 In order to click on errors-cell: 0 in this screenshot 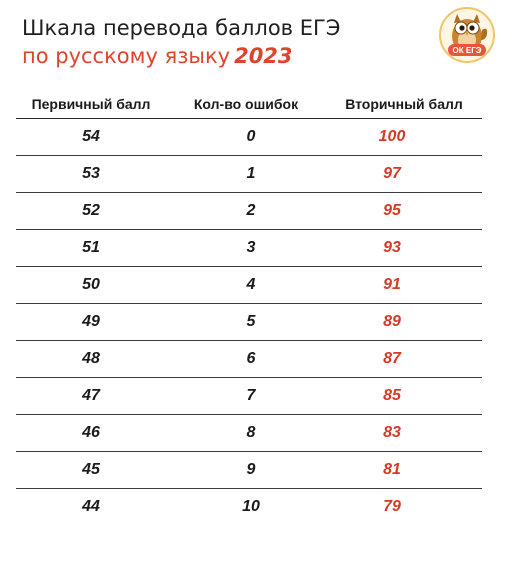, I will do `click(251, 136)`.